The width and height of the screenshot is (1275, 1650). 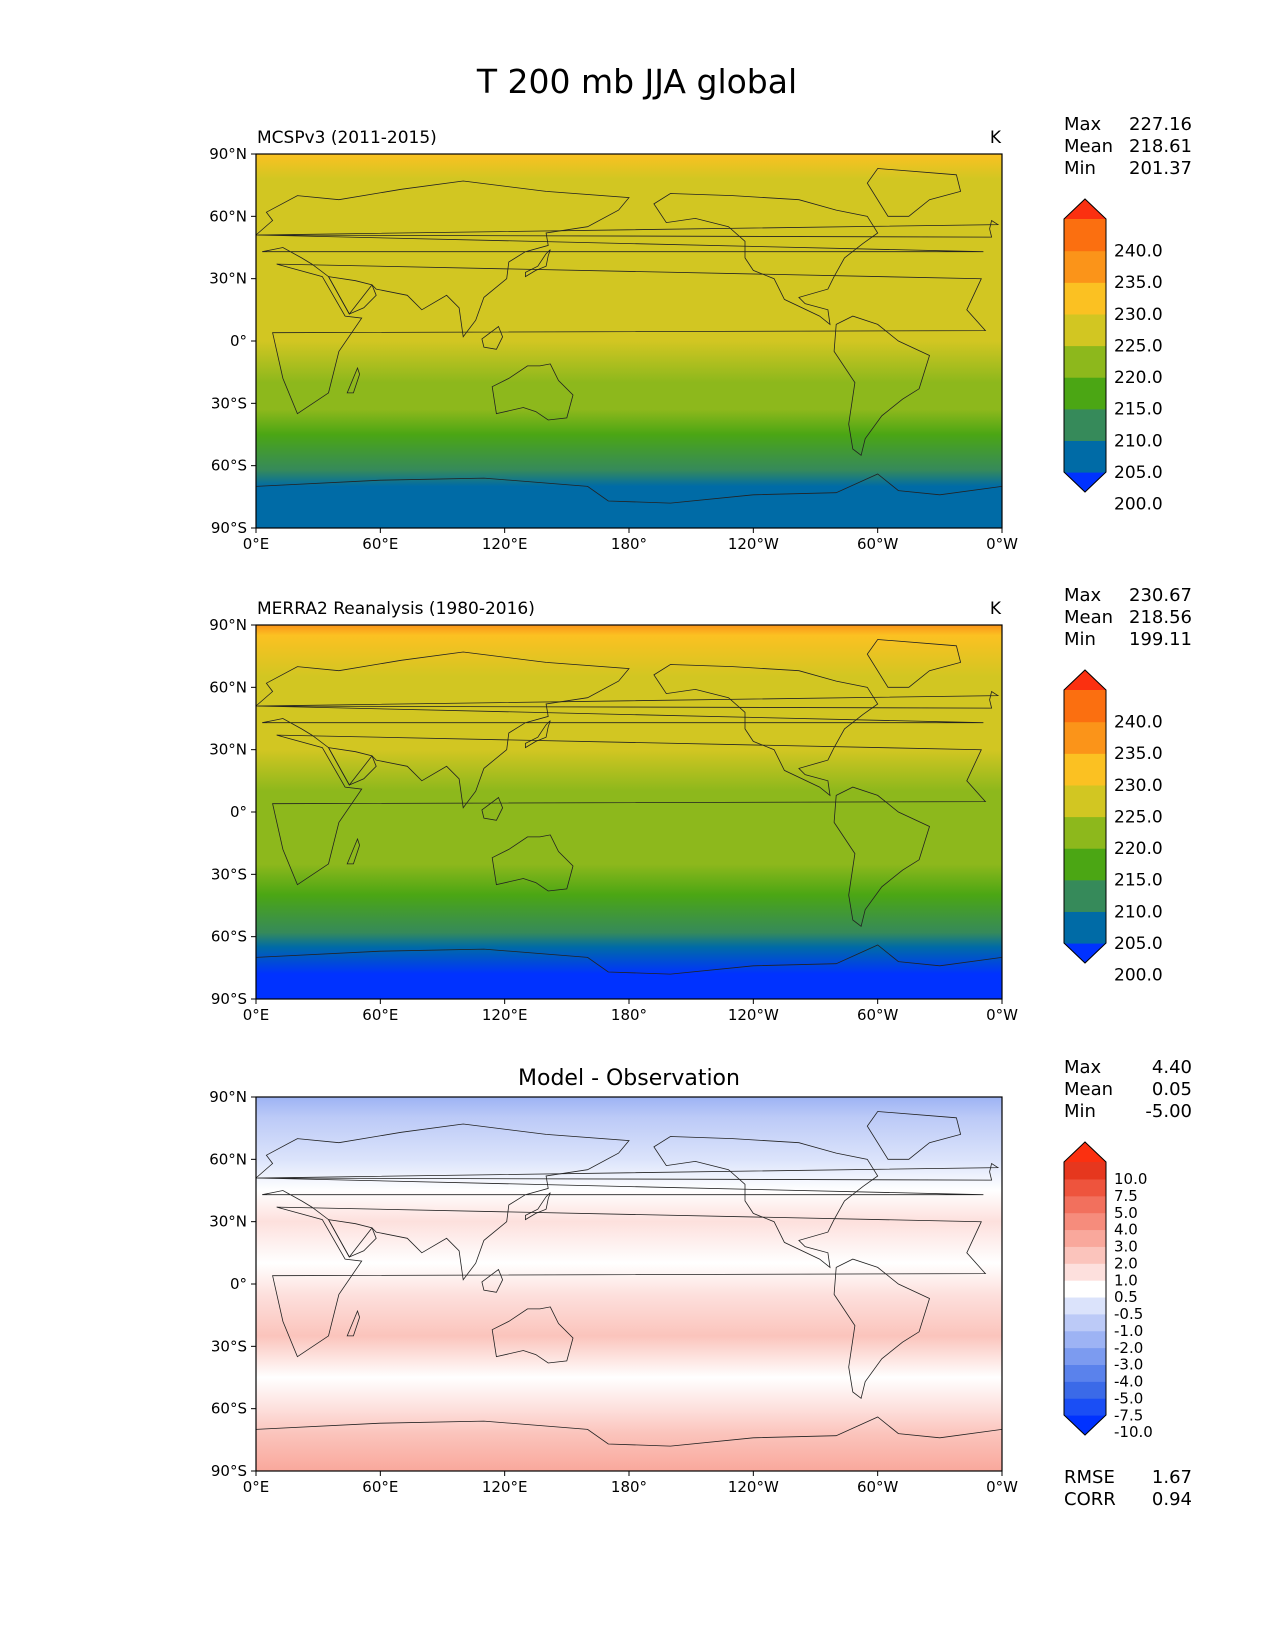 I want to click on x-tick-label: 0°E, so click(x=256, y=544).